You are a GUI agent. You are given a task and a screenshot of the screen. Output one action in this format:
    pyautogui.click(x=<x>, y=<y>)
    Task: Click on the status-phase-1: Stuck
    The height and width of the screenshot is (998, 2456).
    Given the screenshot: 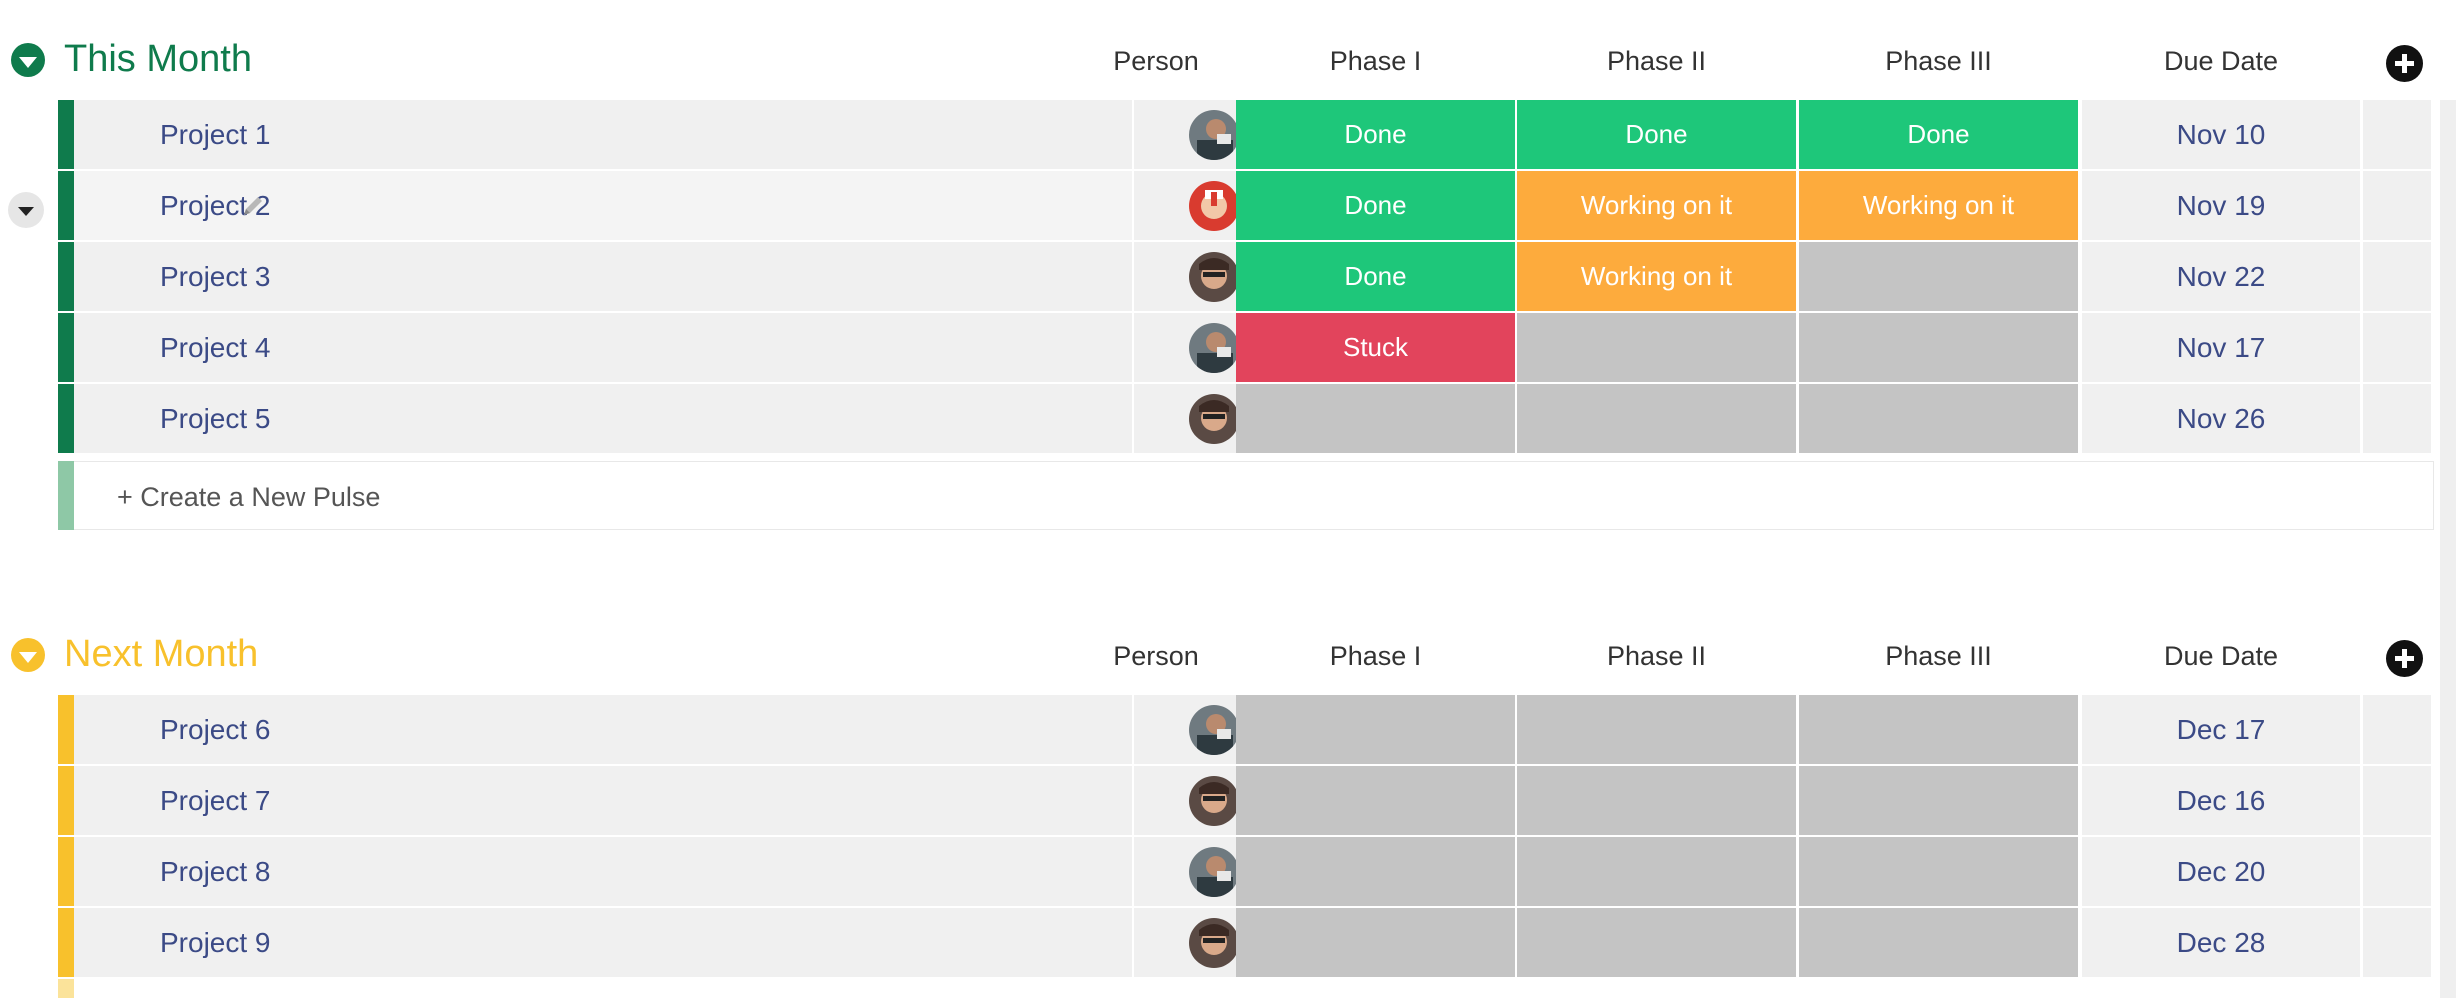 What is the action you would take?
    pyautogui.click(x=1375, y=347)
    